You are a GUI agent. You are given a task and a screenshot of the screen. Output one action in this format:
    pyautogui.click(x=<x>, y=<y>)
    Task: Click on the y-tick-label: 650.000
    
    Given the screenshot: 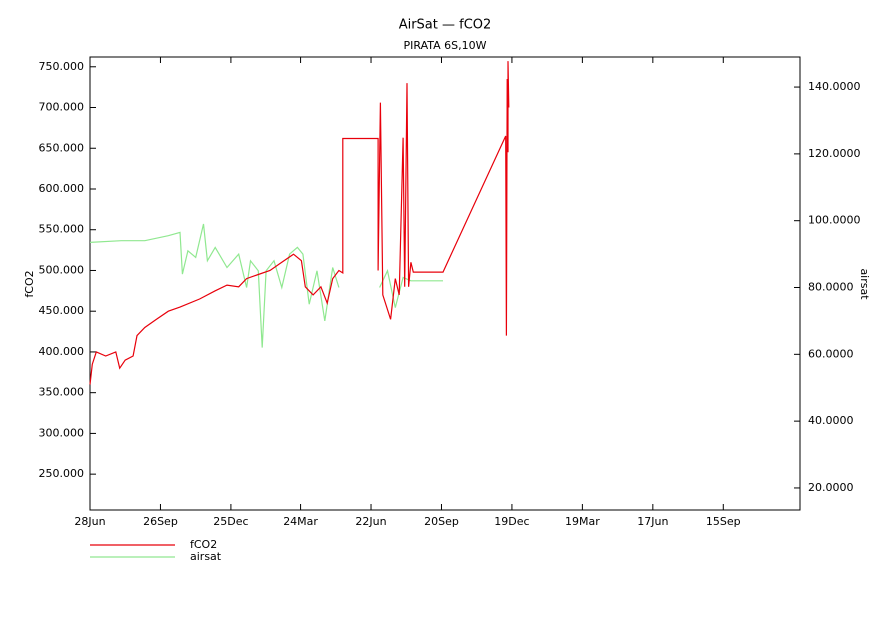 What is the action you would take?
    pyautogui.click(x=62, y=147)
    